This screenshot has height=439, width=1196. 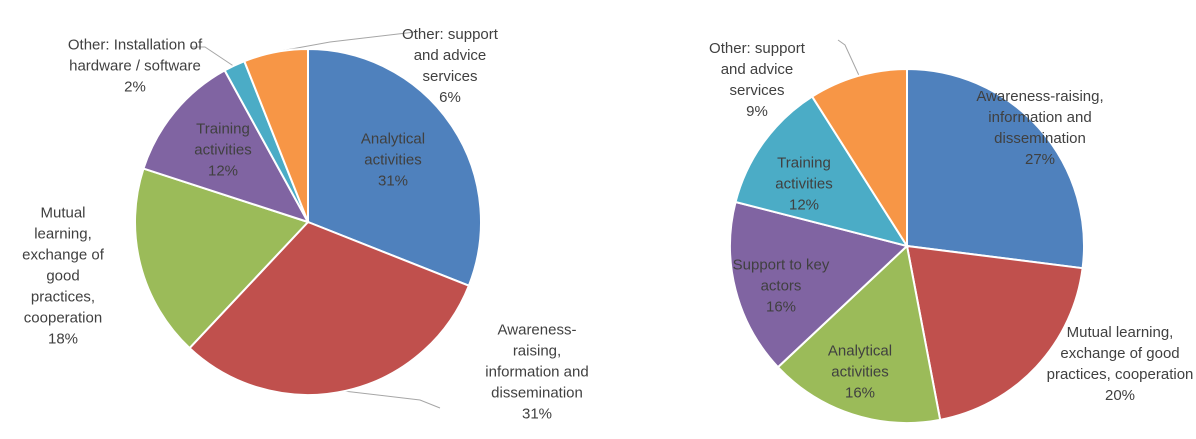 What do you see at coordinates (135, 87) in the screenshot?
I see `slice-value: 2%` at bounding box center [135, 87].